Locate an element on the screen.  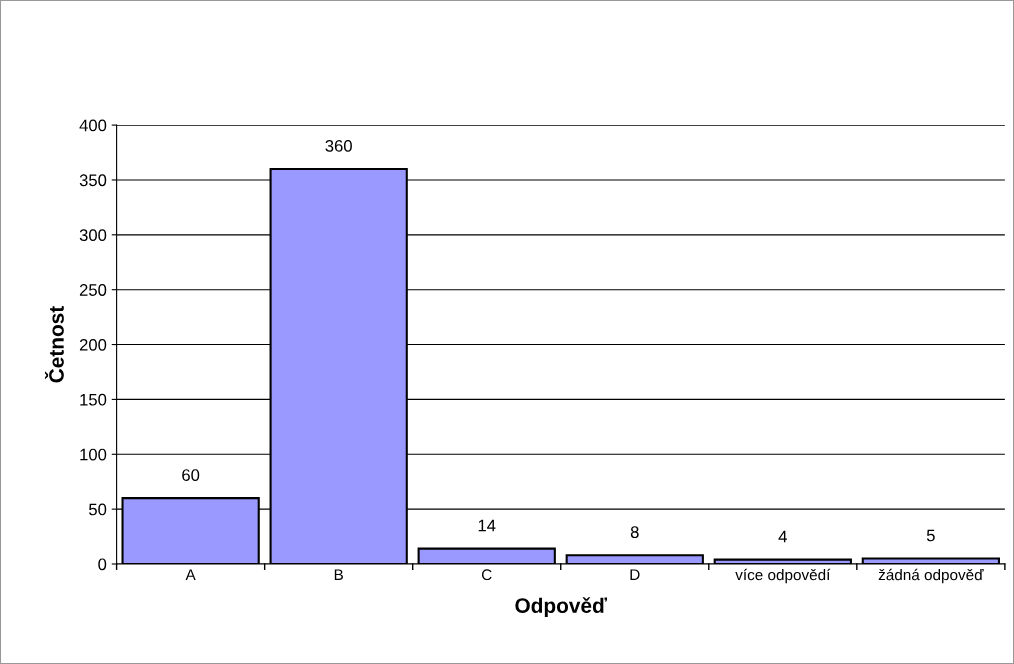
y-tick-label: 250 is located at coordinates (93, 290).